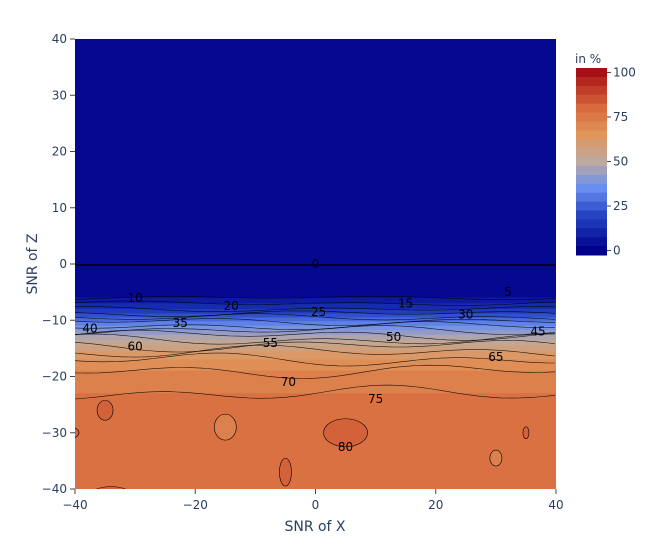 This screenshot has width=667, height=549. I want to click on contour-label: 50, so click(393, 337).